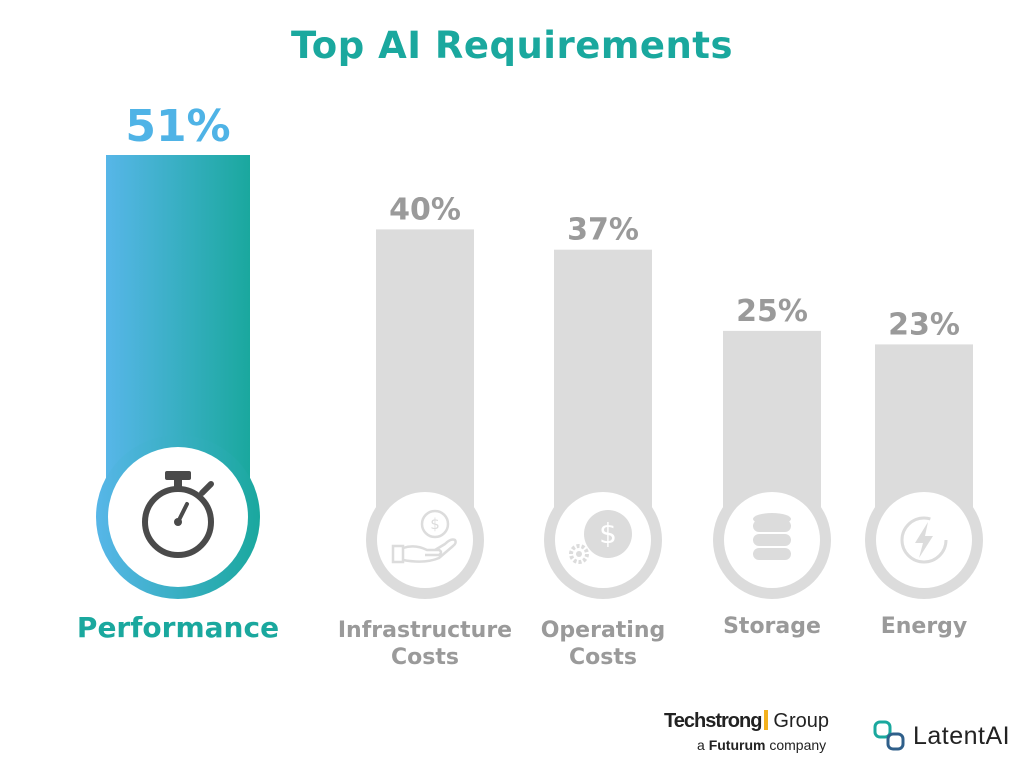  Describe the element at coordinates (772, 536) in the screenshot. I see `database-icon` at that location.